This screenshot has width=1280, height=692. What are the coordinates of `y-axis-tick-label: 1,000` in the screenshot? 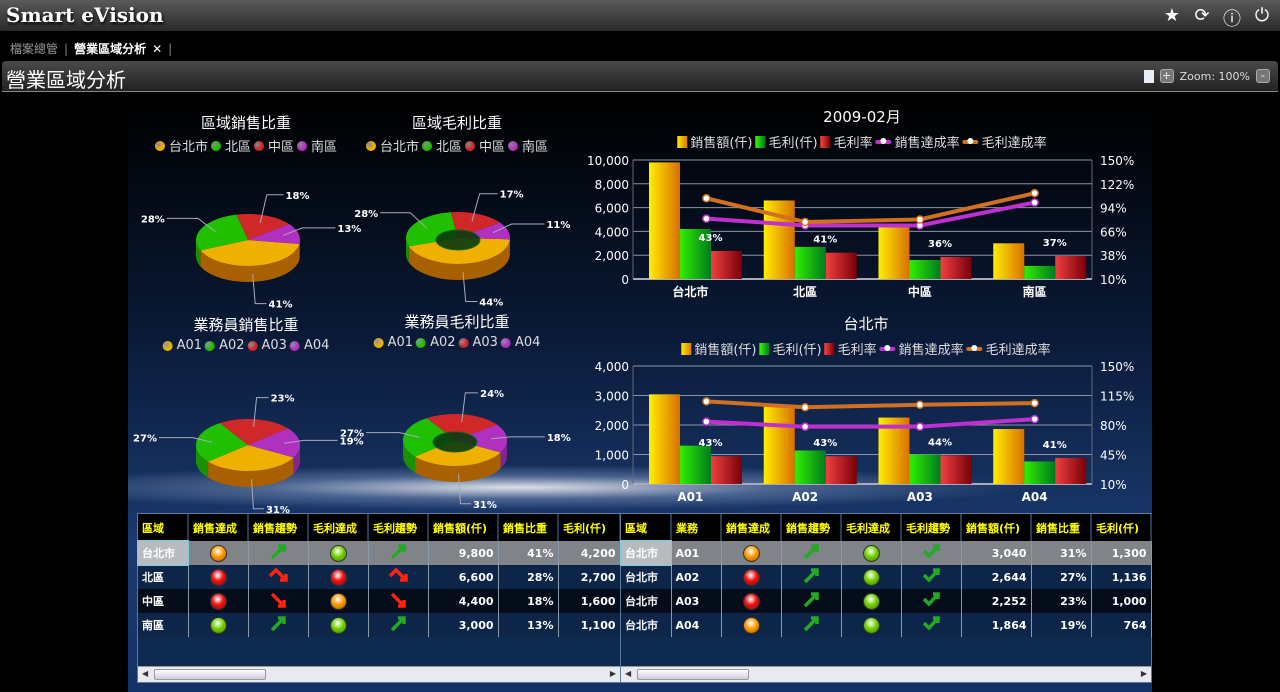 It's located at (612, 456).